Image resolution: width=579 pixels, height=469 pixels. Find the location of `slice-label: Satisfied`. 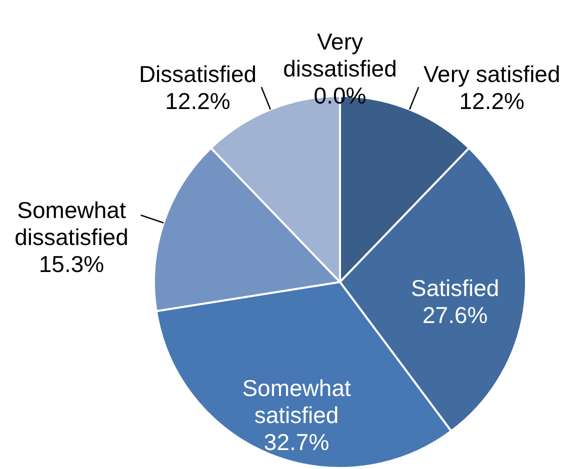

slice-label: Satisfied is located at coordinates (455, 288).